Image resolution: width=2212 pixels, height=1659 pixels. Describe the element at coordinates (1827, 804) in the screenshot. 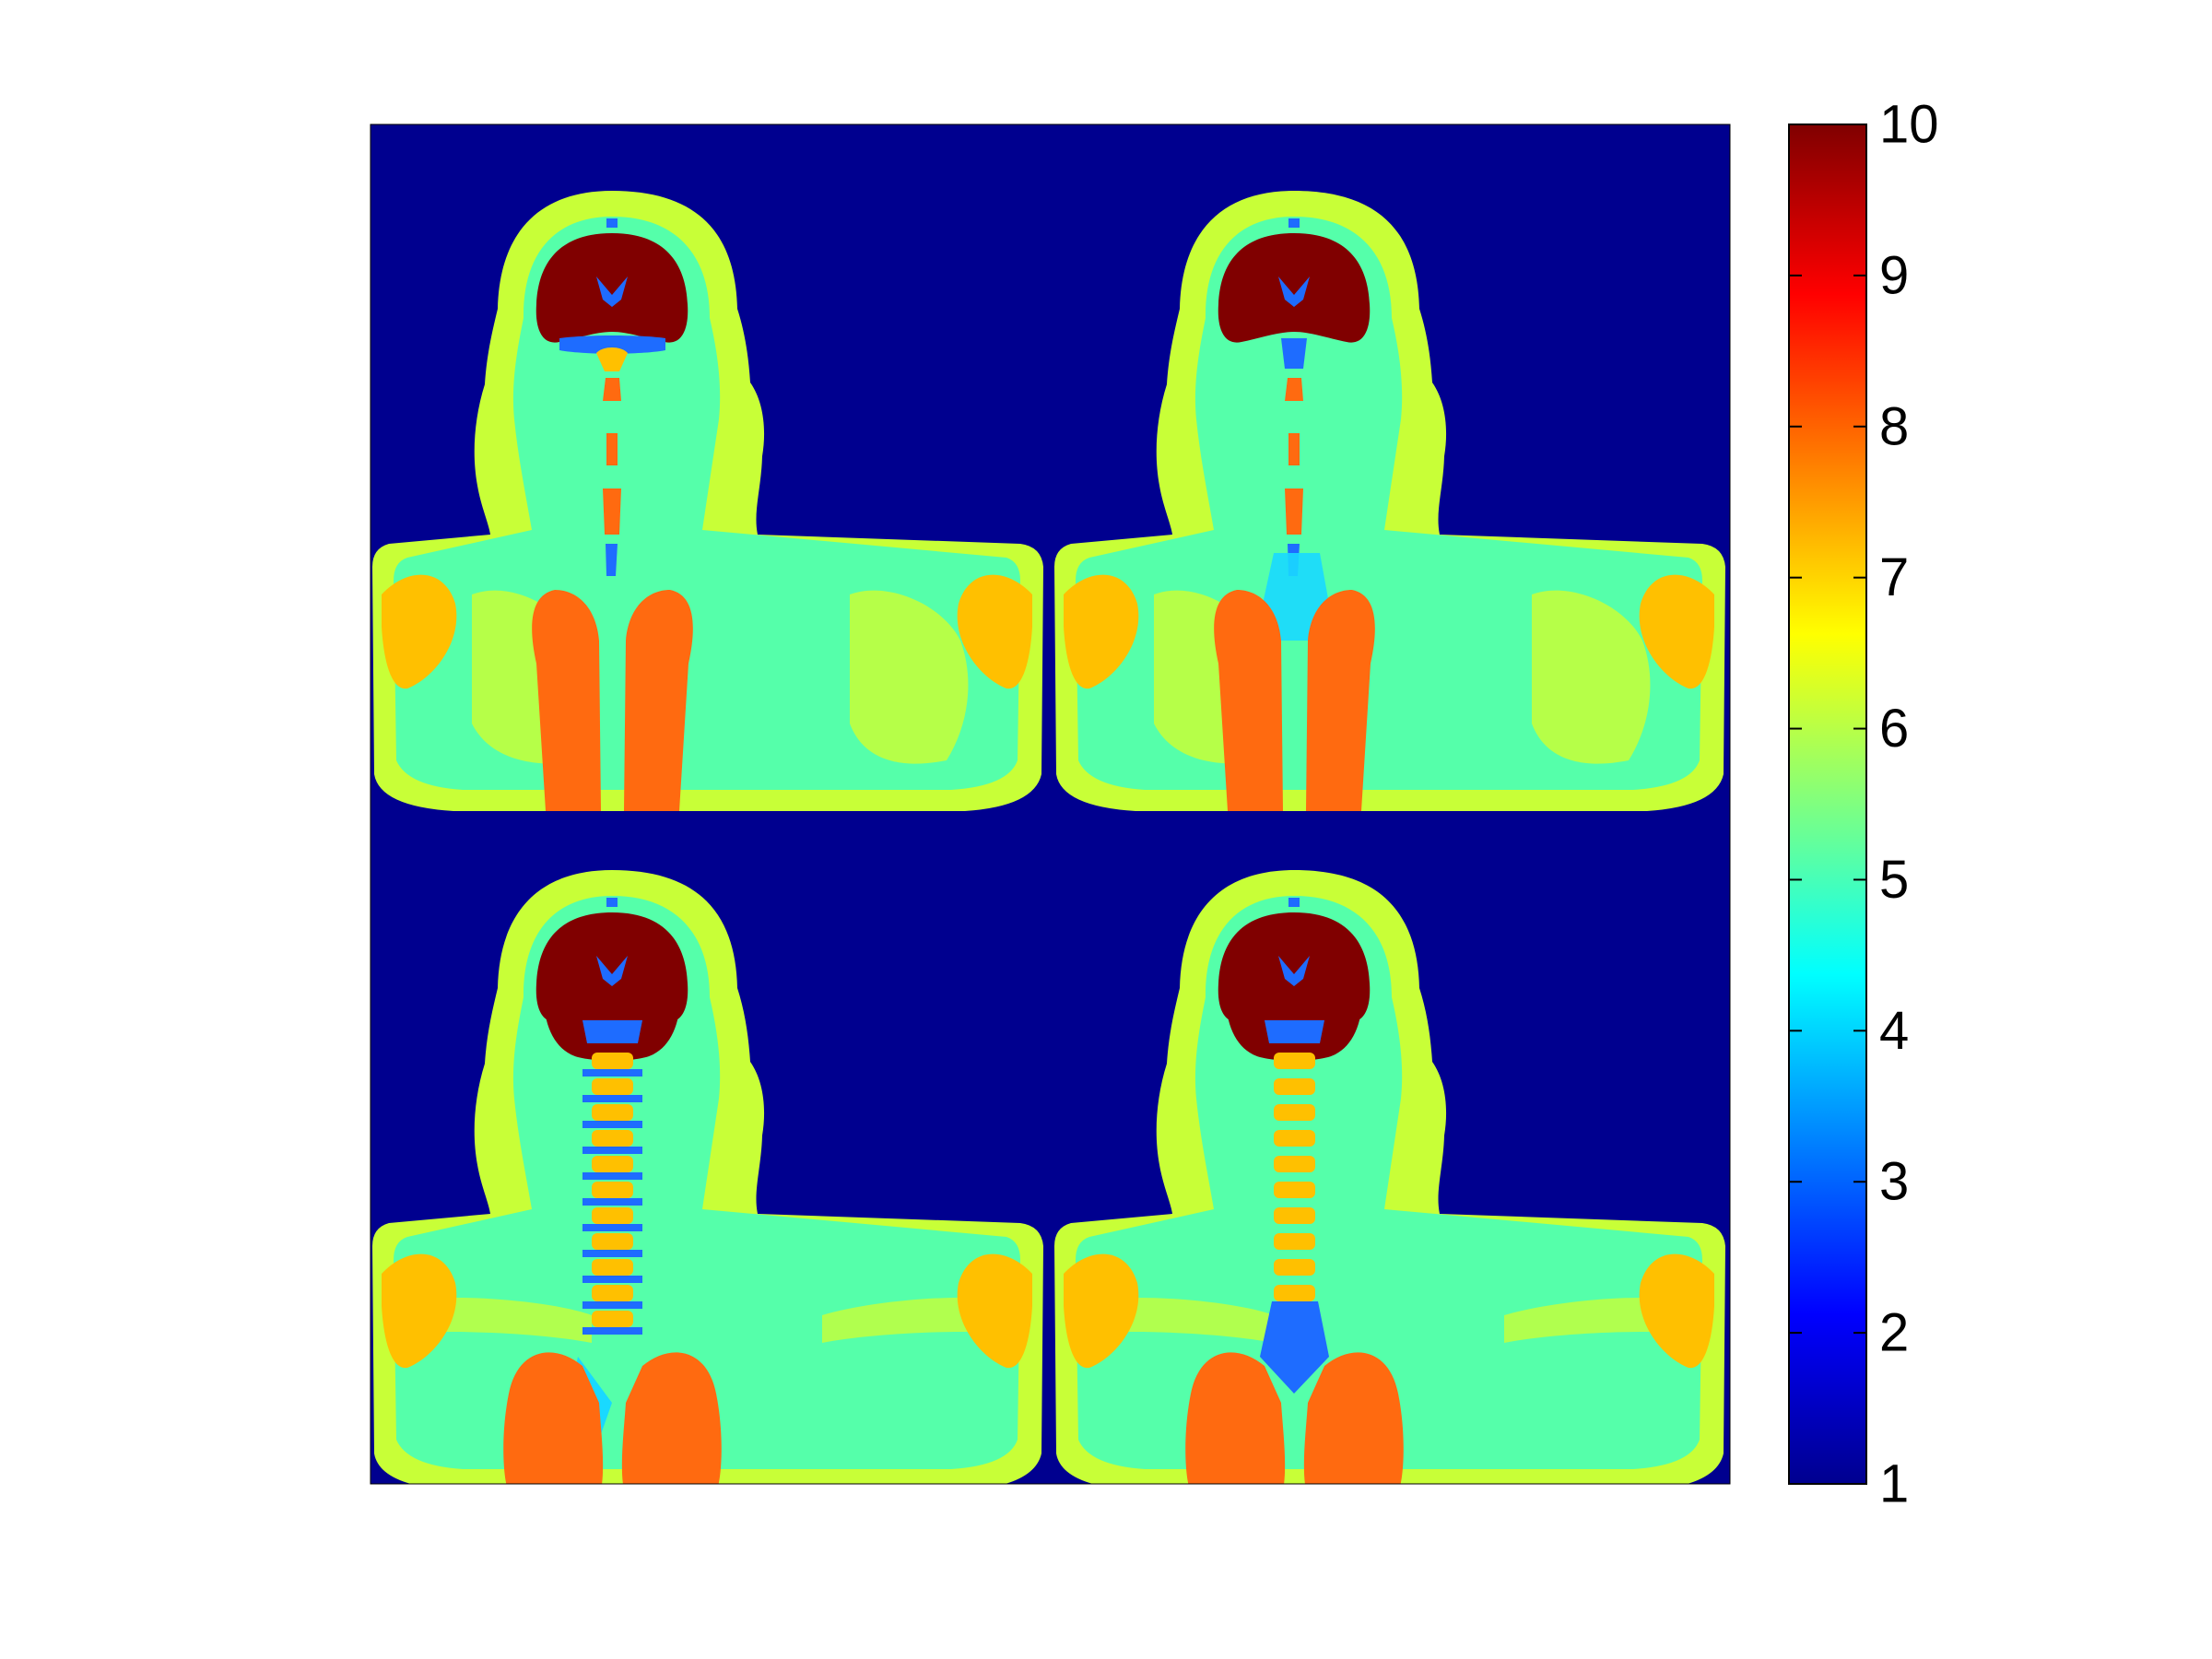

I see `colorbar-gradient` at that location.